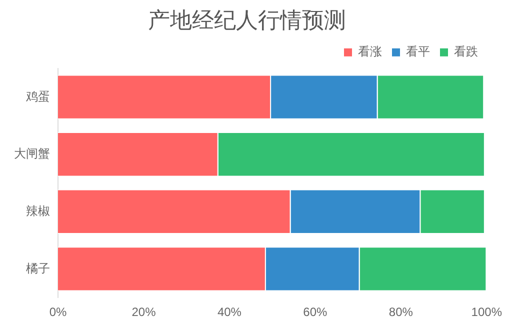 The width and height of the screenshot is (510, 332). What do you see at coordinates (315, 312) in the screenshot?
I see `x-tick-label: 60%` at bounding box center [315, 312].